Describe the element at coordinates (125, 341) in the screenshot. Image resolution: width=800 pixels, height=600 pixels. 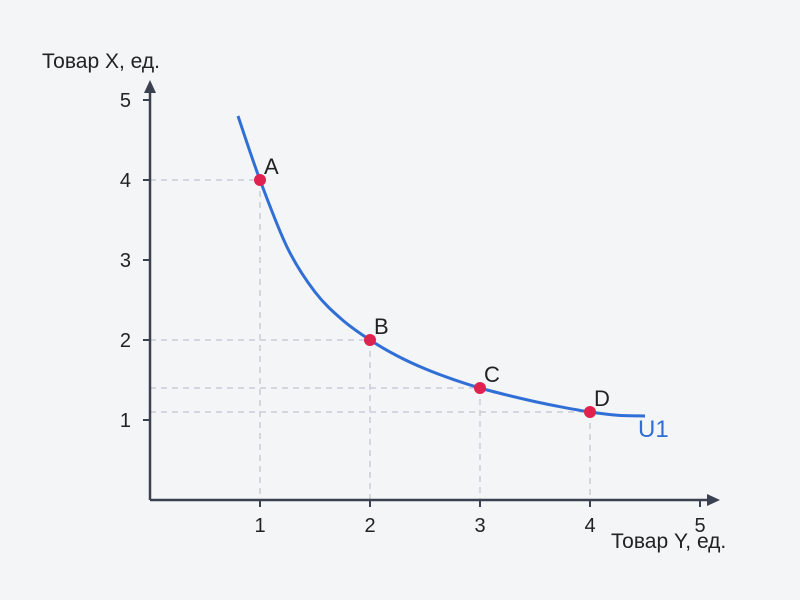
I see `y-tick-label: 2` at that location.